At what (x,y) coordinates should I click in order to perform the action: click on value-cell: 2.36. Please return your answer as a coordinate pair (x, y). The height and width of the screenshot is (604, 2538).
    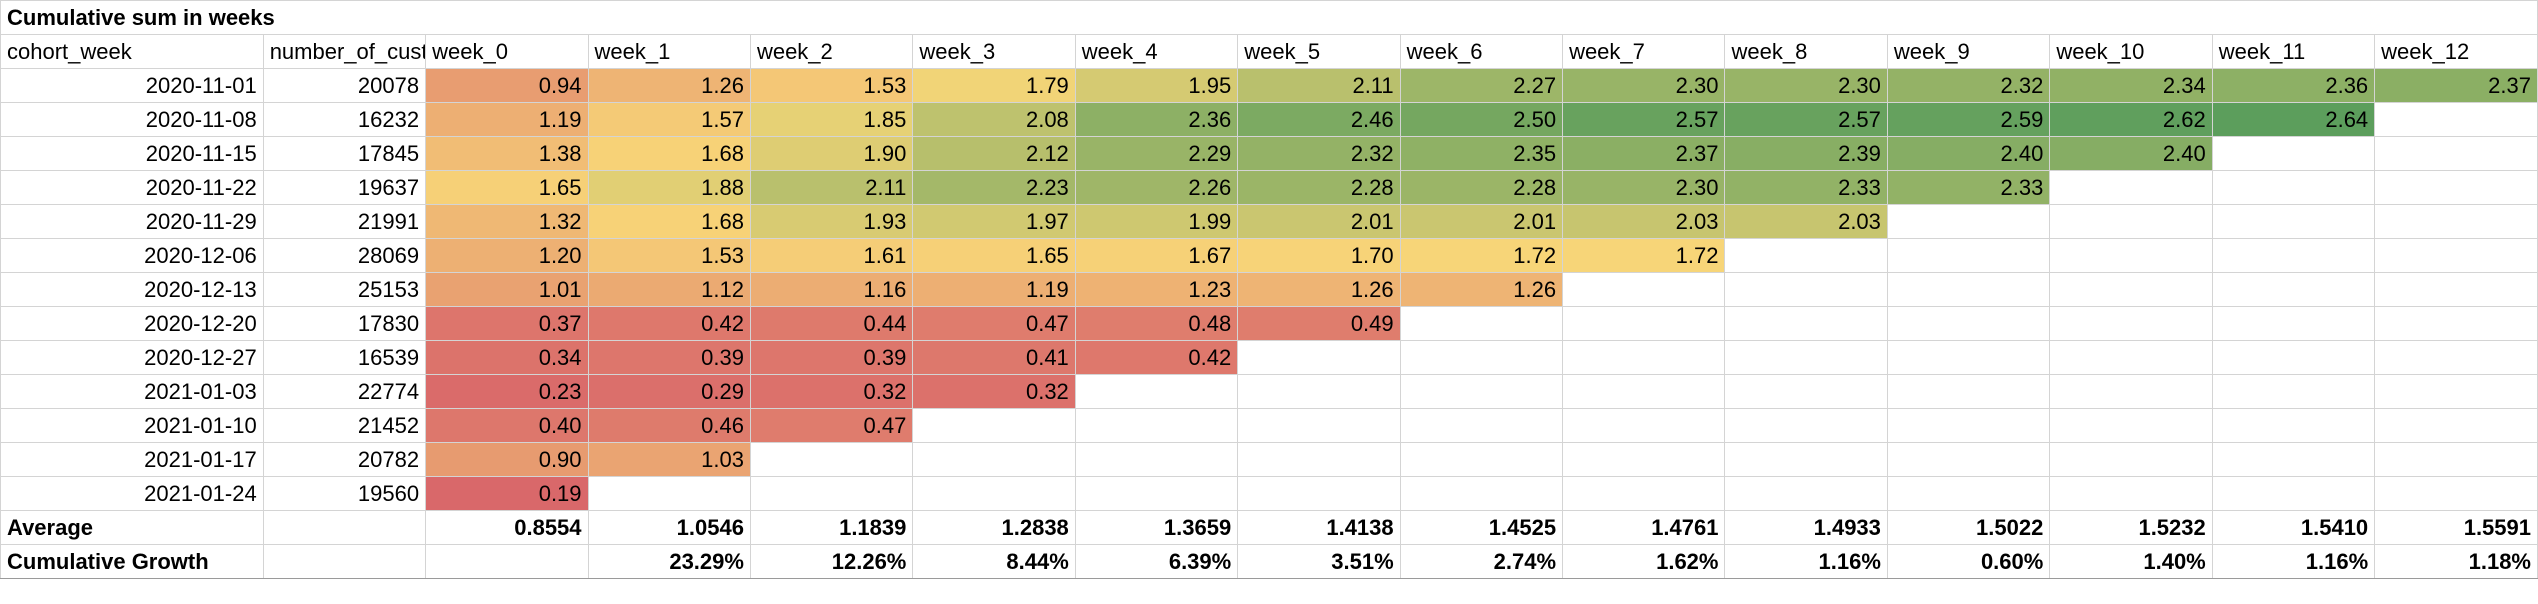
    Looking at the image, I should click on (1156, 119).